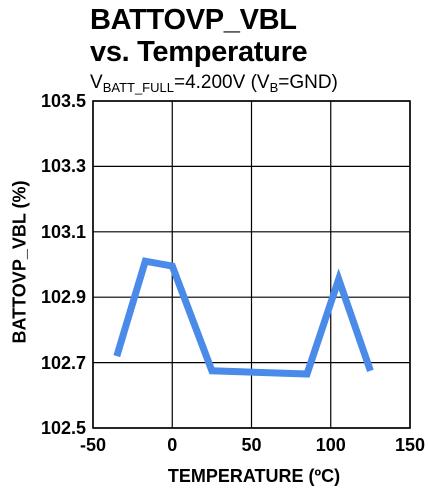 The image size is (428, 490). What do you see at coordinates (251, 445) in the screenshot?
I see `x-tick-label: 50` at bounding box center [251, 445].